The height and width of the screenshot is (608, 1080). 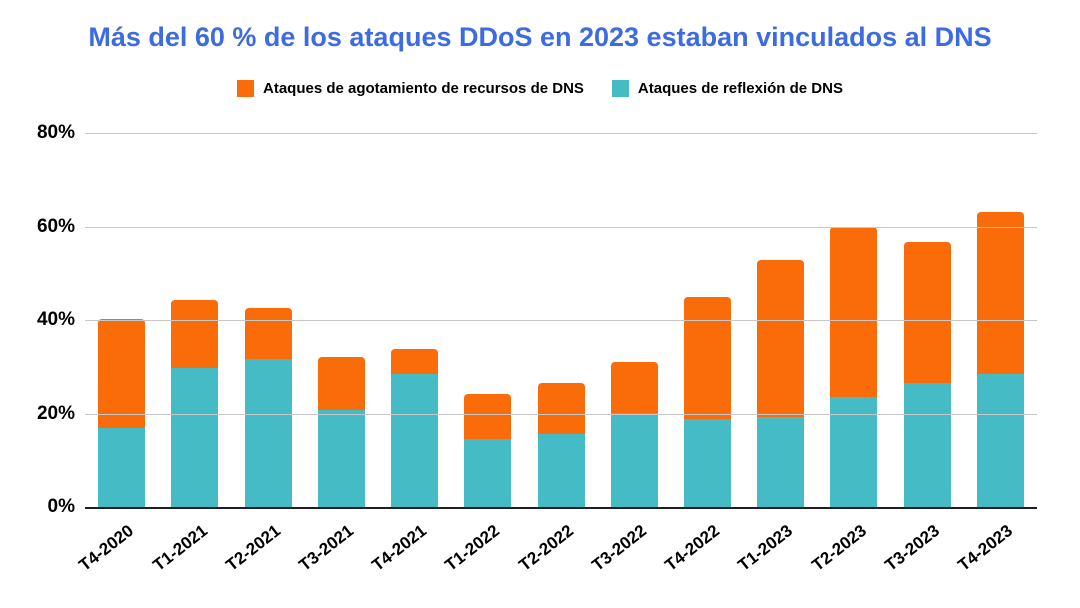 I want to click on x-tick-label-T4-2022: T4-2022, so click(x=692, y=548).